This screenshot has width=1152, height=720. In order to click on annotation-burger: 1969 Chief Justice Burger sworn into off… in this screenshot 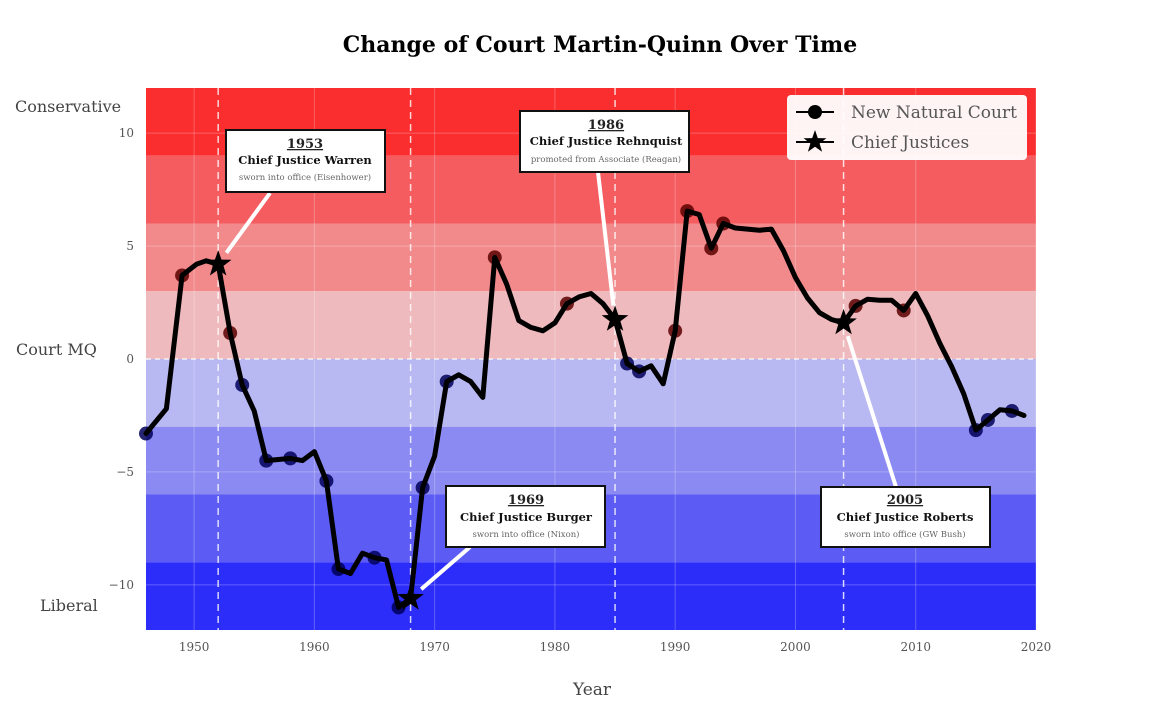, I will do `click(525, 516)`.